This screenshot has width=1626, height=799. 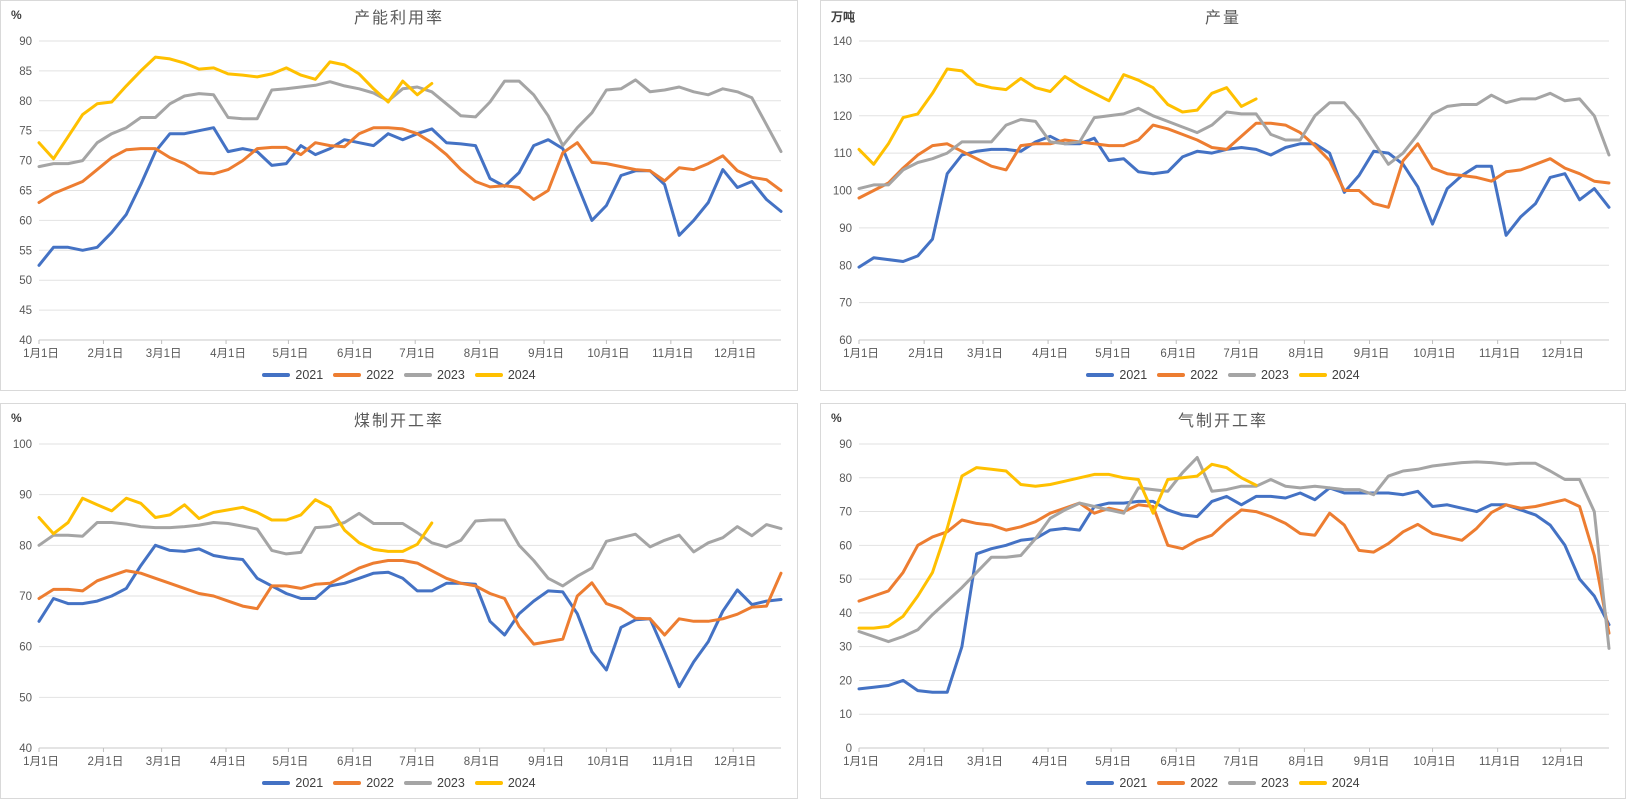 I want to click on y-axis-tick-label: 40, so click(x=25, y=341).